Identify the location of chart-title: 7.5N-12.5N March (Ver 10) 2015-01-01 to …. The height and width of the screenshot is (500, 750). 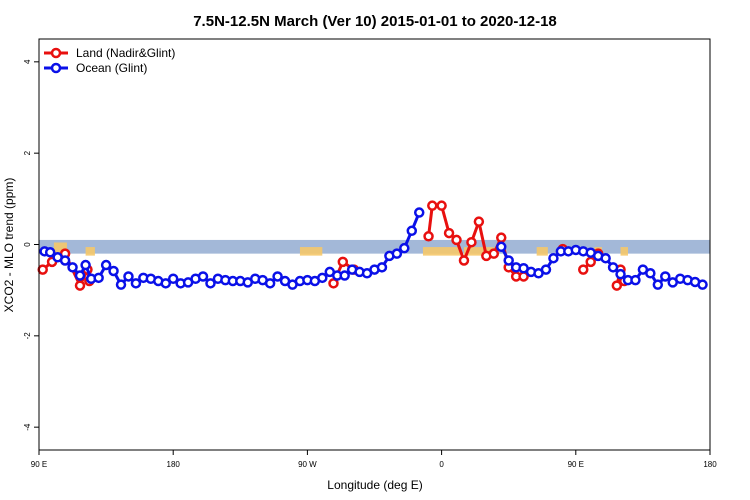
(375, 21).